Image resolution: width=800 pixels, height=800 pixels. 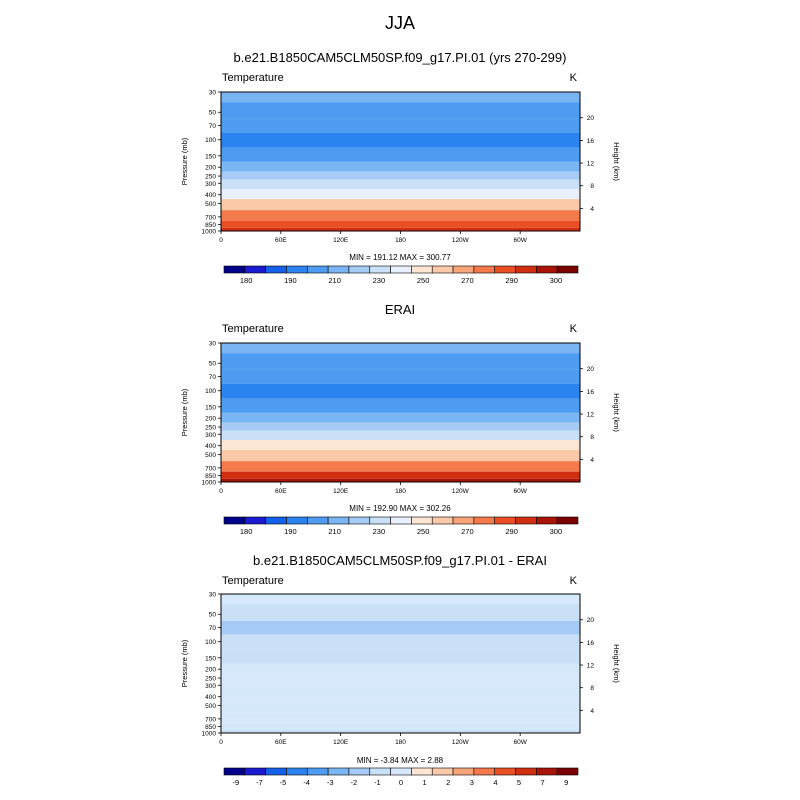 I want to click on colorbar-tick-label: 270, so click(x=467, y=280).